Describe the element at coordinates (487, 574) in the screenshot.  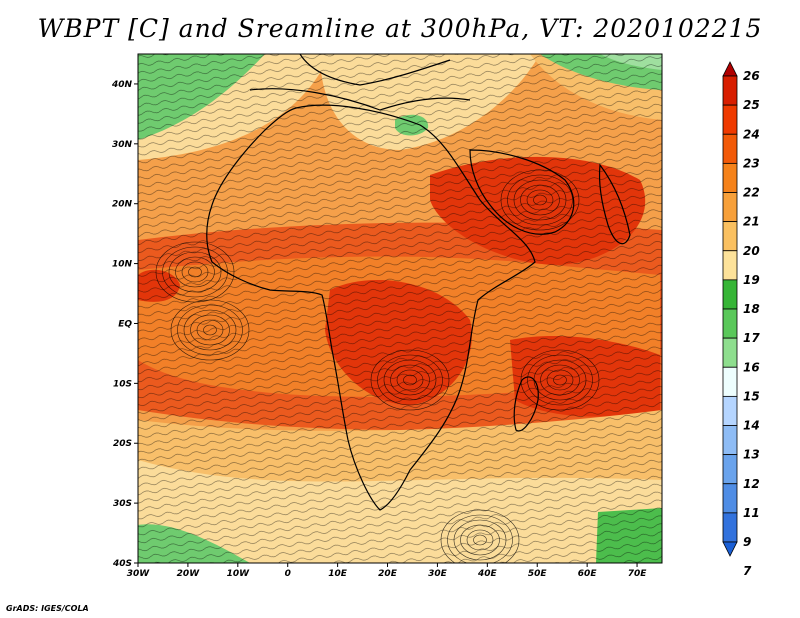
I see `lon-tick-label: 40E` at that location.